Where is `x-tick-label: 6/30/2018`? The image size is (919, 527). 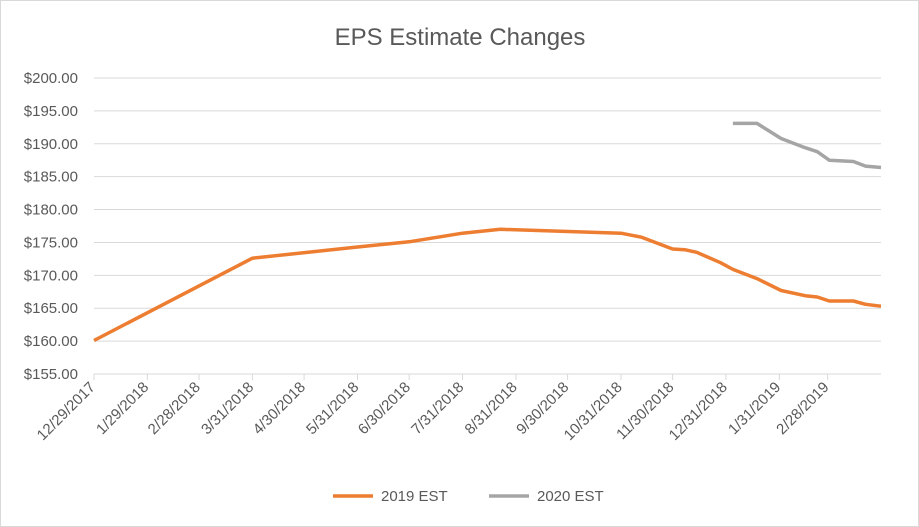
x-tick-label: 6/30/2018 is located at coordinates (384, 408).